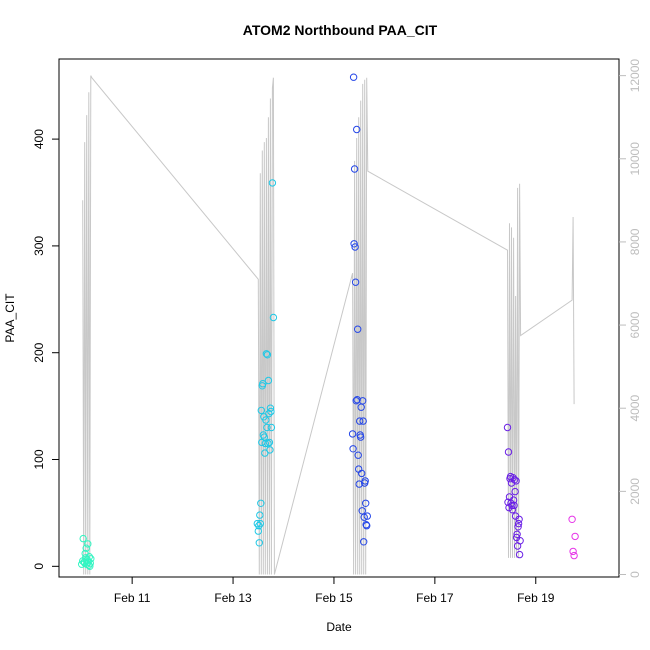 The height and width of the screenshot is (650, 650). Describe the element at coordinates (635, 491) in the screenshot. I see `y2-tick-label: 2000` at that location.